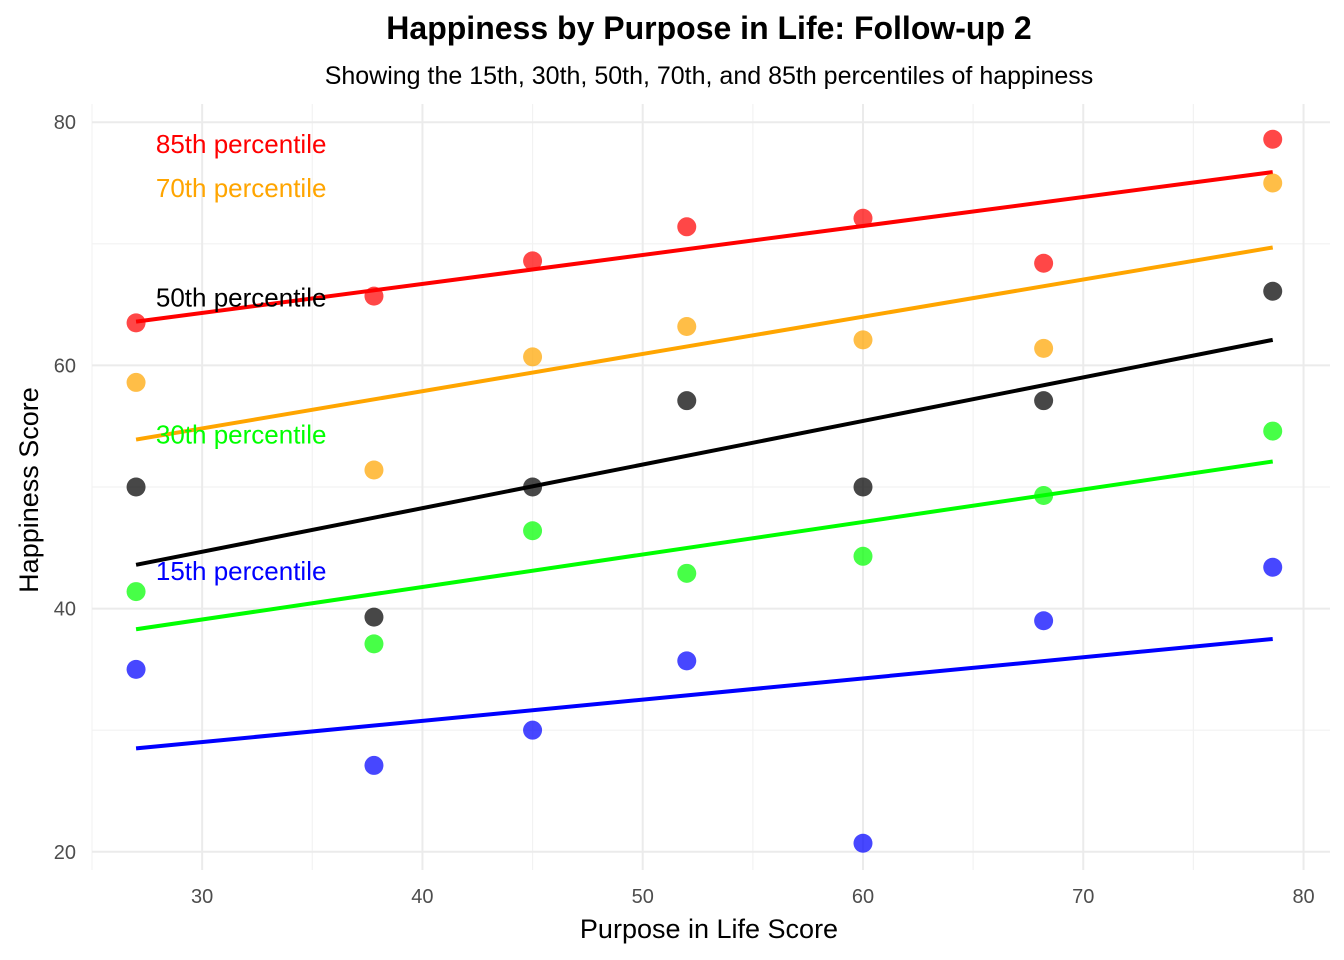 This screenshot has height=960, width=1344. Describe the element at coordinates (709, 929) in the screenshot. I see `x-axis-title: Purpose in Life Score` at that location.